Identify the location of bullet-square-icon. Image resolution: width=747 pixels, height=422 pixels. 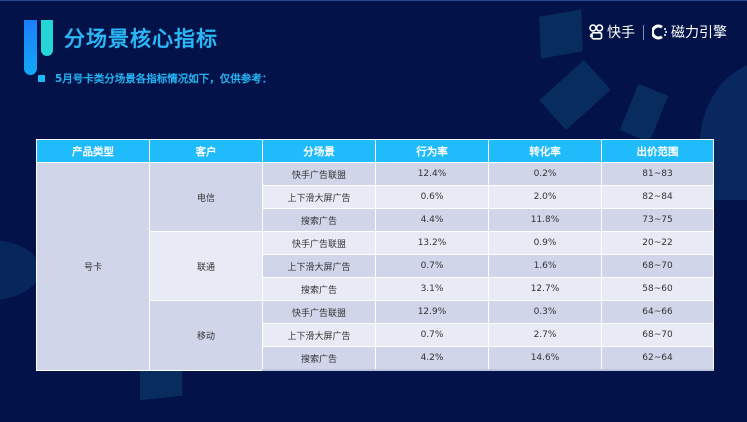
(41, 78).